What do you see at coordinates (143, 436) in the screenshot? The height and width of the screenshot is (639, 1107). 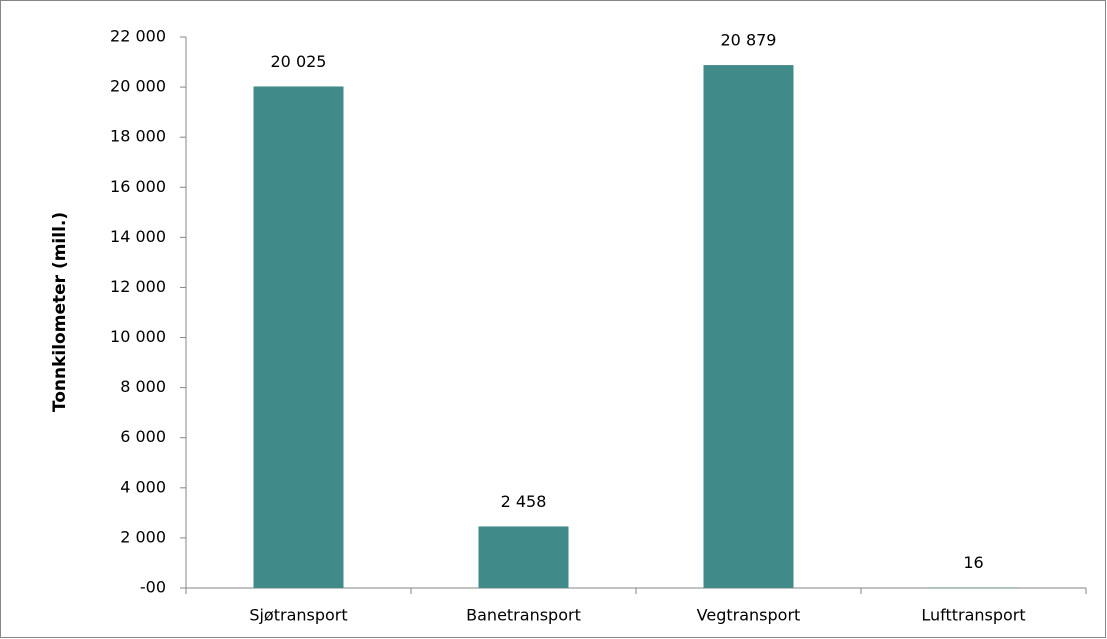 I see `y-tick-label: 6 000` at bounding box center [143, 436].